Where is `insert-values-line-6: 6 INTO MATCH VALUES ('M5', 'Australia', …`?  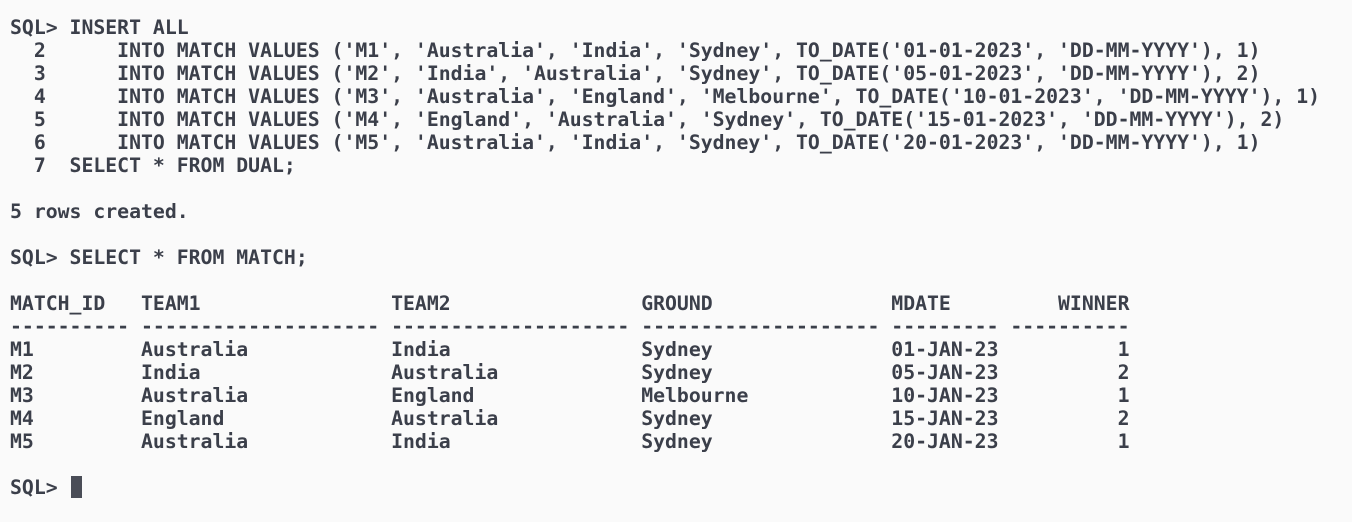 insert-values-line-6: 6 INTO MATCH VALUES ('M5', 'Australia', … is located at coordinates (635, 142).